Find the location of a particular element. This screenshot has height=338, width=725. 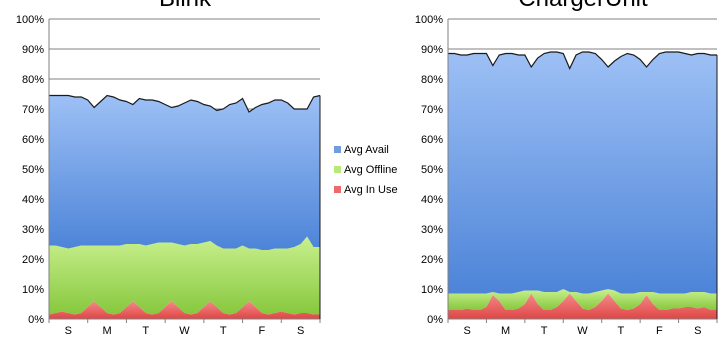

legend-swatch-offline is located at coordinates (337, 169).